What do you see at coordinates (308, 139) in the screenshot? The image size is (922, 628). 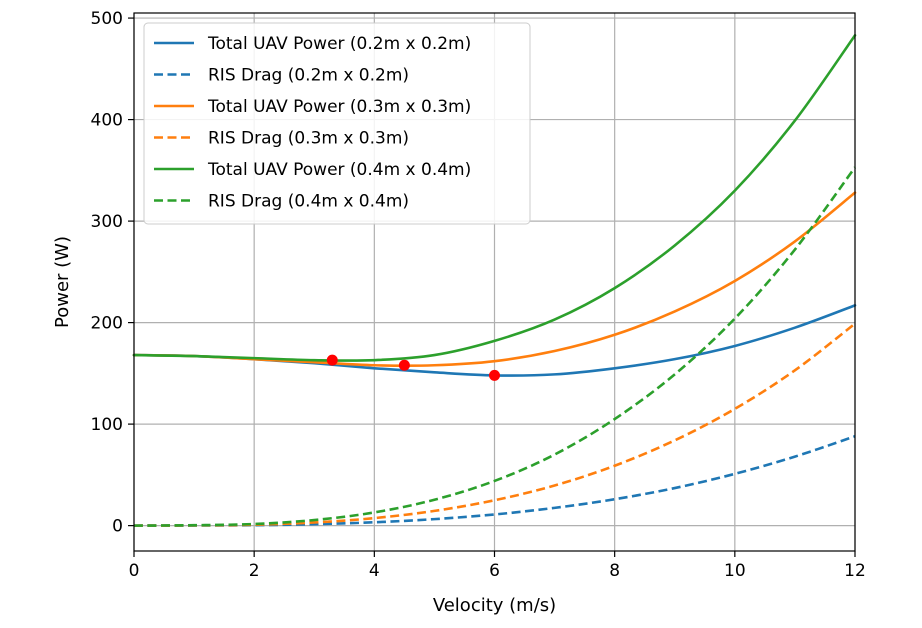 I see `legend-label-4: RIS Drag (0.3m x 0.3m)` at bounding box center [308, 139].